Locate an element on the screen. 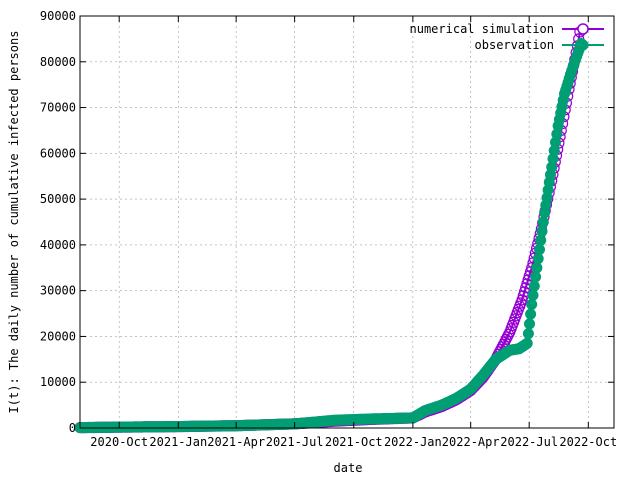  x-tick-label: 2022-Jul is located at coordinates (529, 442).